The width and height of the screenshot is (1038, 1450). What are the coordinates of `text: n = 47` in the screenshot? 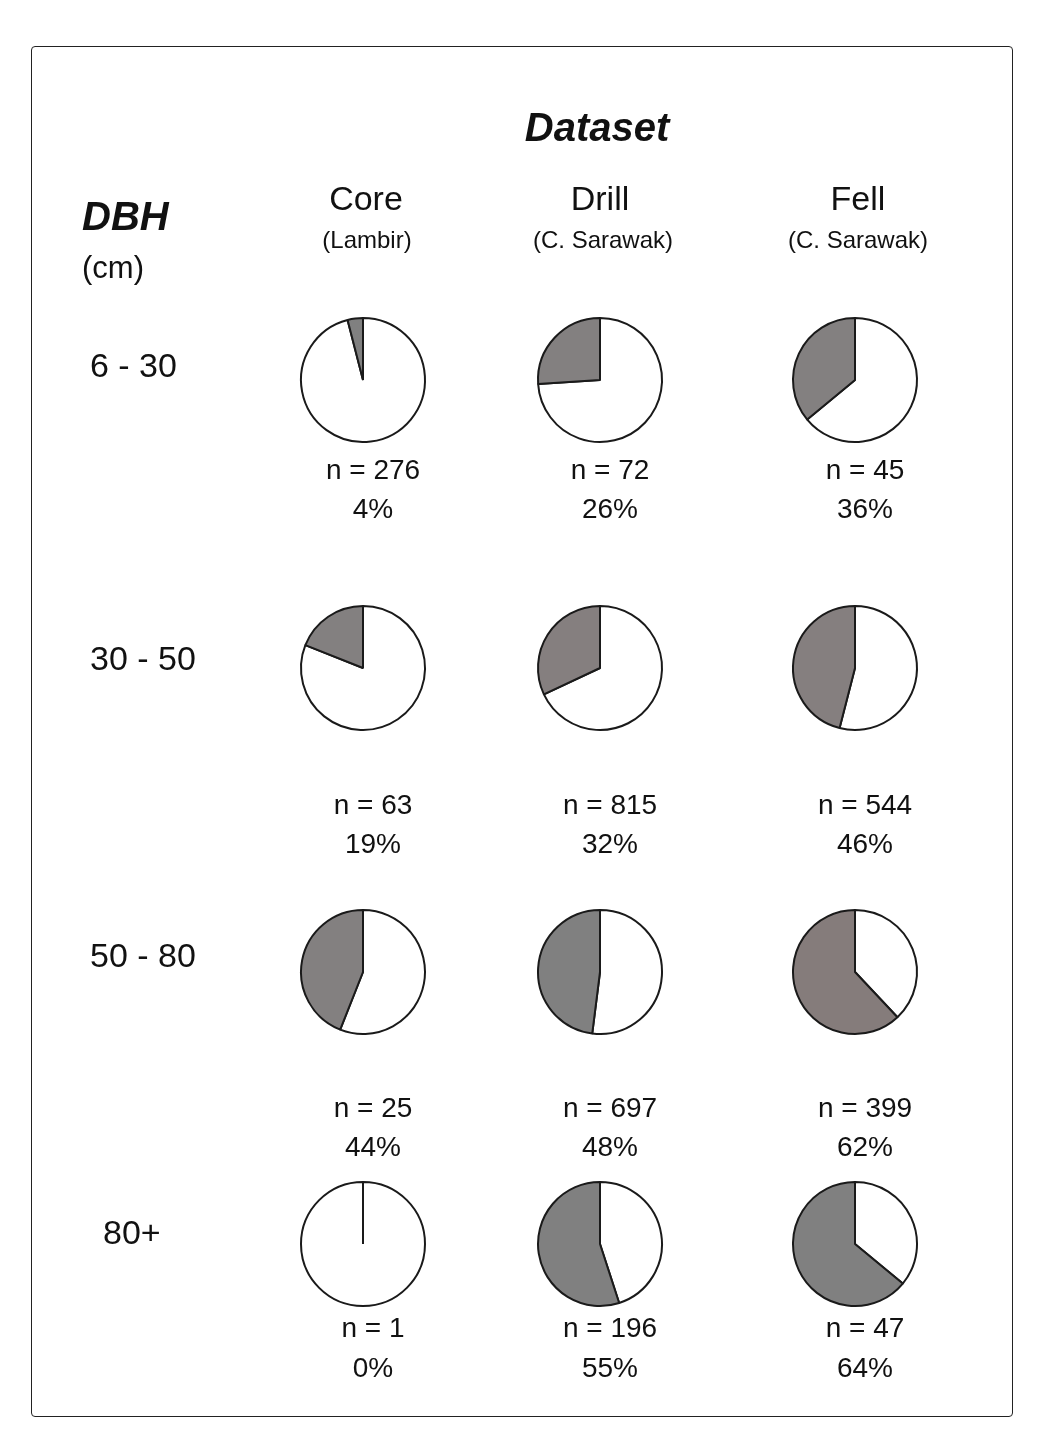 It's located at (865, 1328).